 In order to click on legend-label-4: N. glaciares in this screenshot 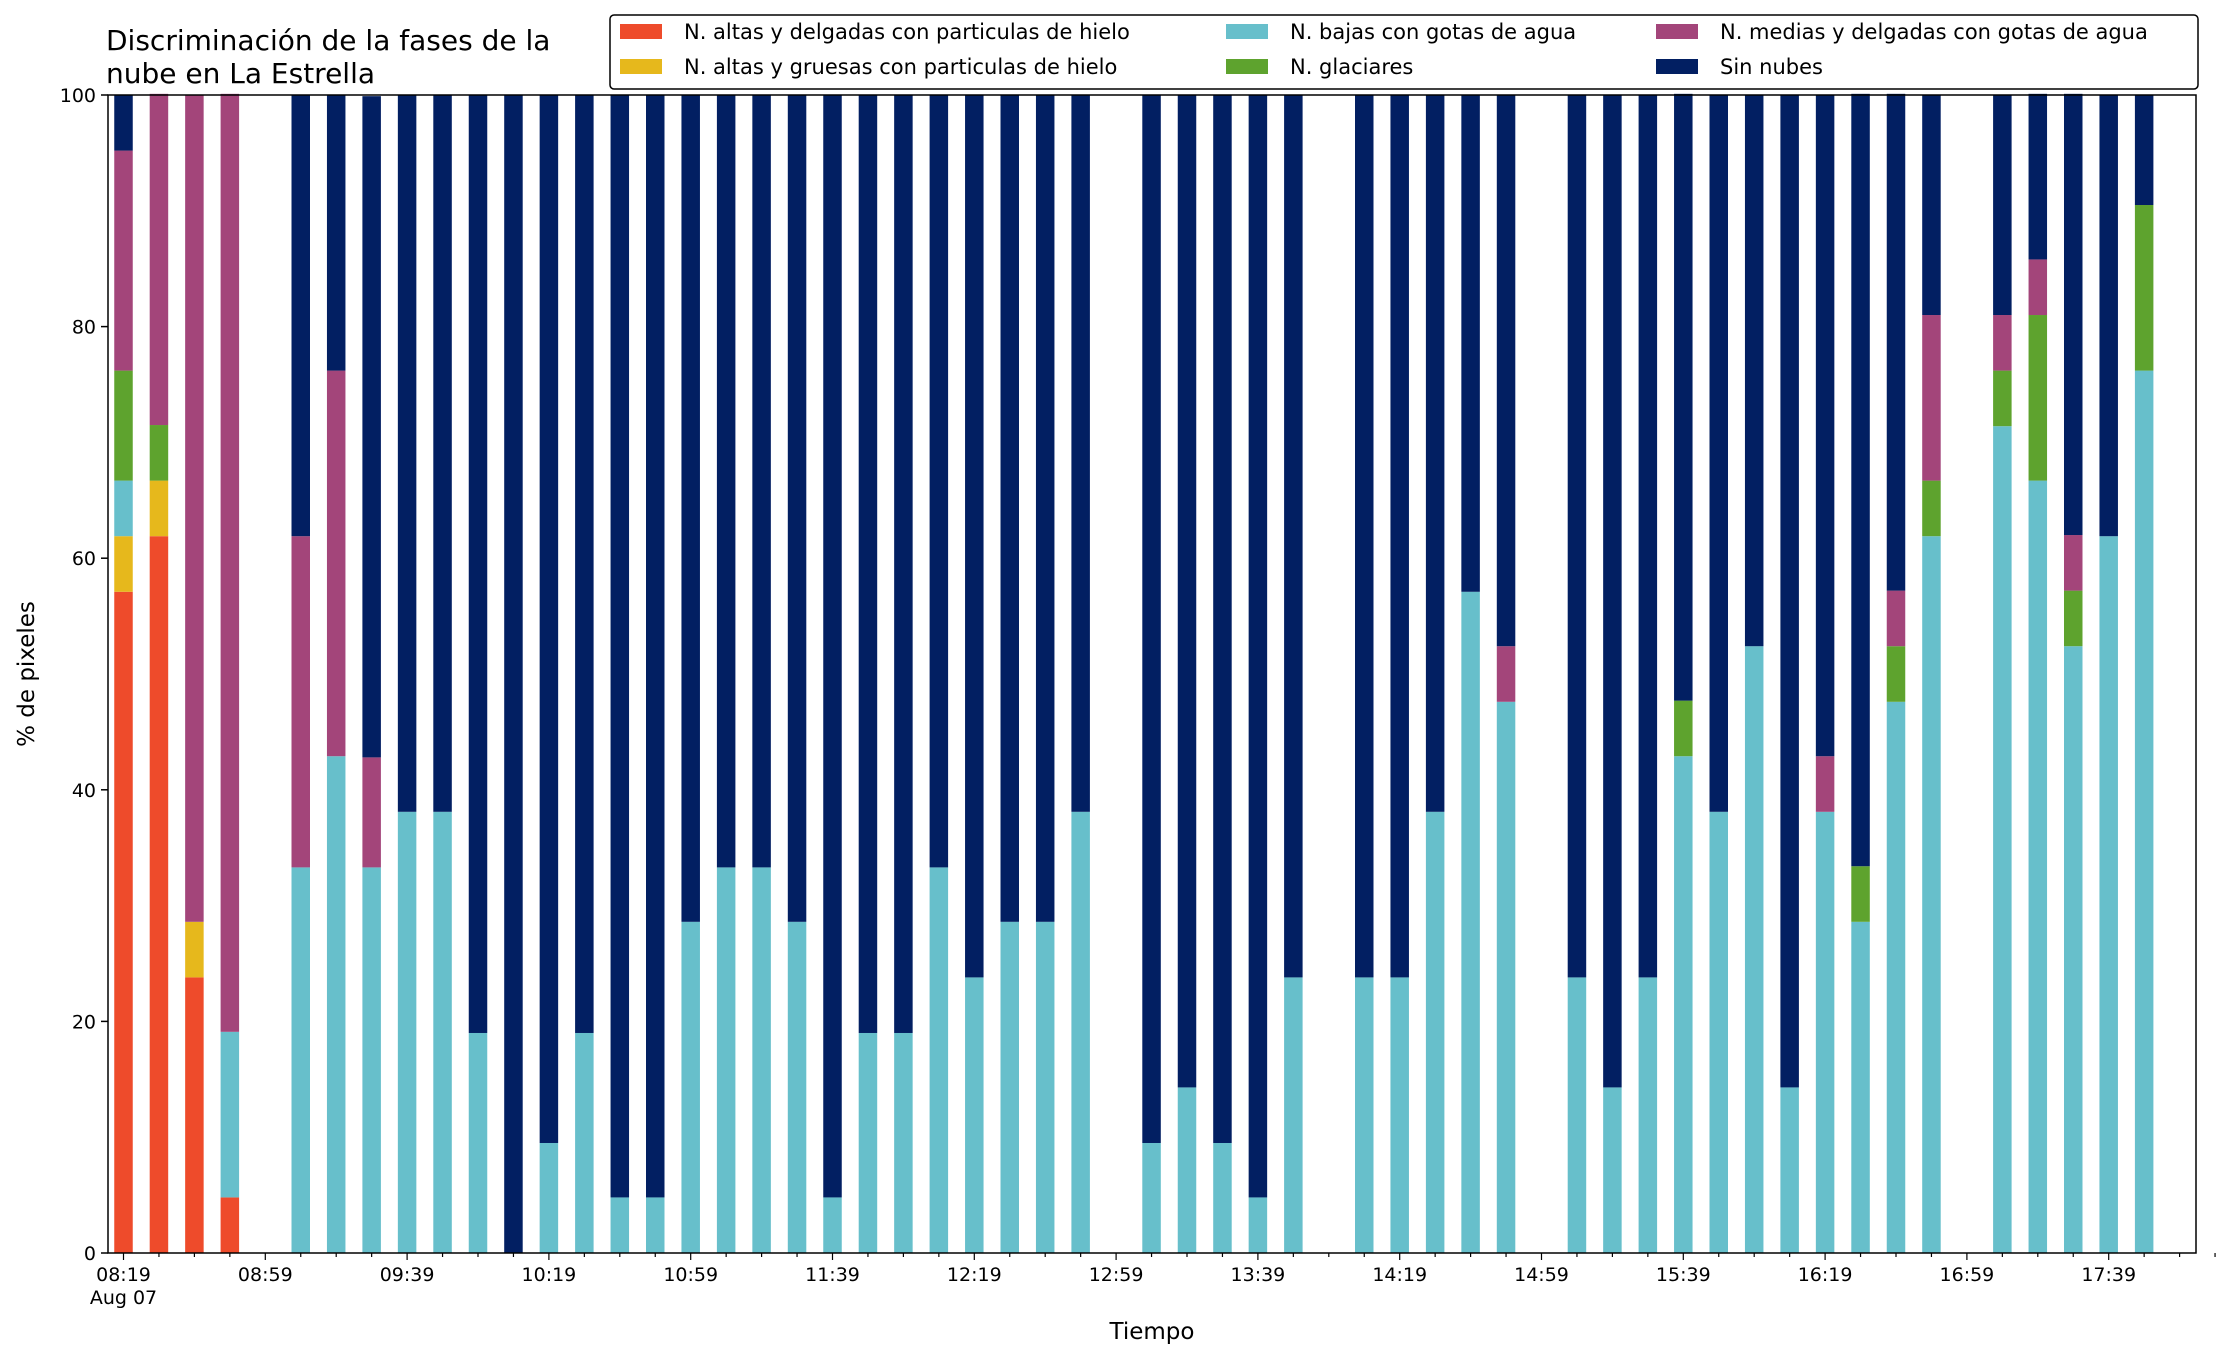, I will do `click(1351, 67)`.